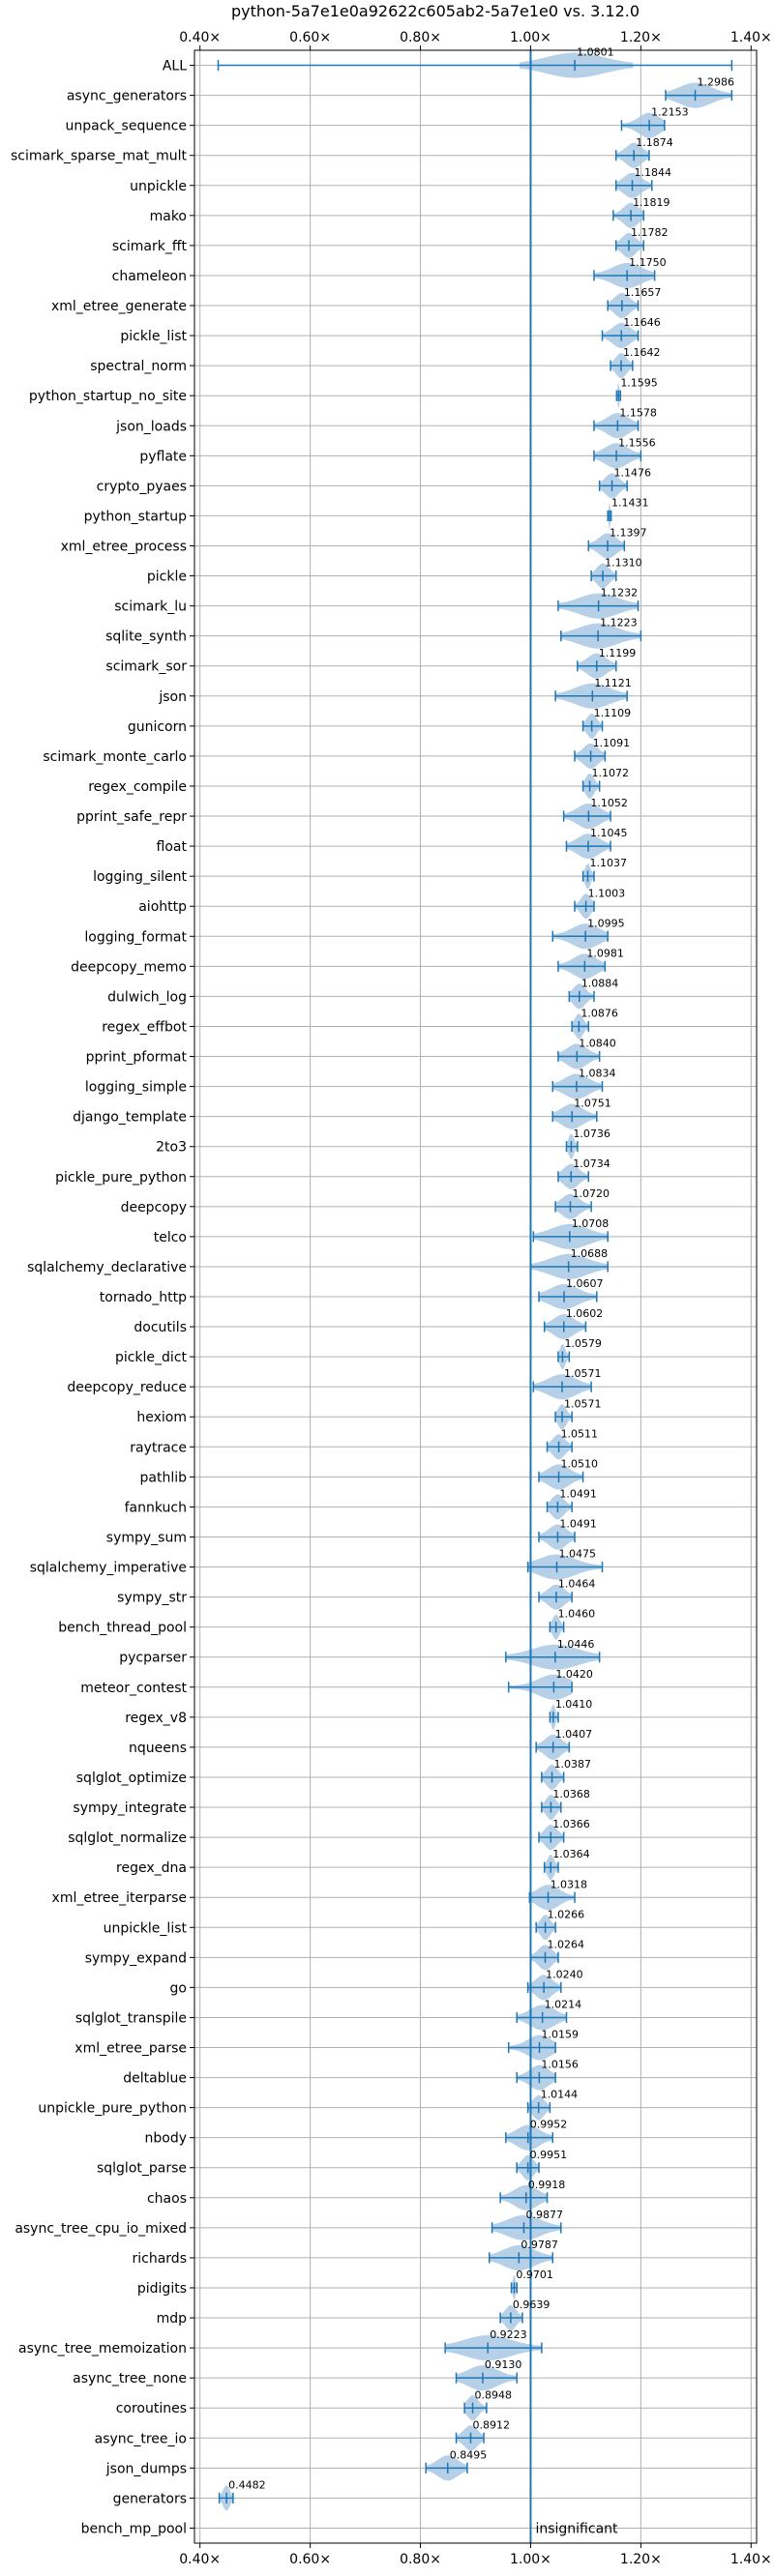 This screenshot has height=2576, width=774. I want to click on median-value-label: 1.0607, so click(585, 1283).